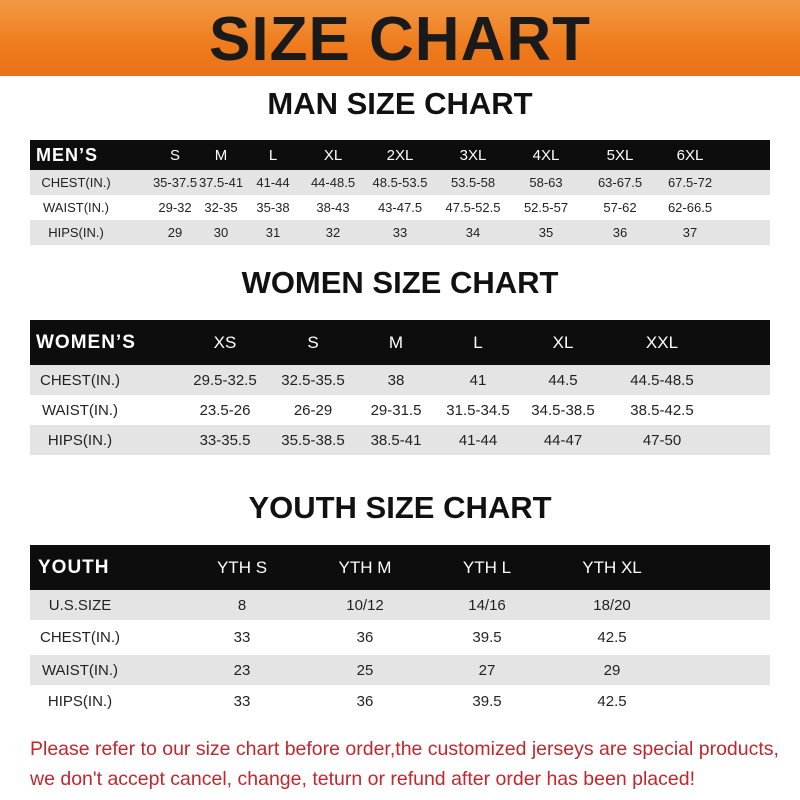 The width and height of the screenshot is (800, 800). I want to click on table-cell: 29-31.5, so click(396, 410).